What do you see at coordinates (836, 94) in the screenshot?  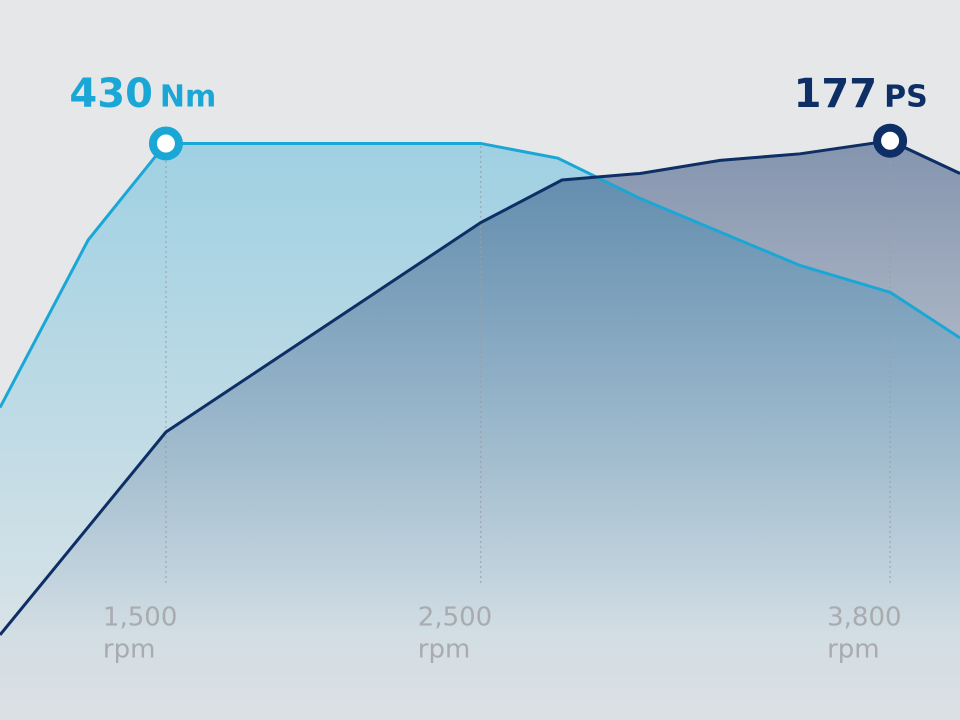 I see `peak-value: 177` at bounding box center [836, 94].